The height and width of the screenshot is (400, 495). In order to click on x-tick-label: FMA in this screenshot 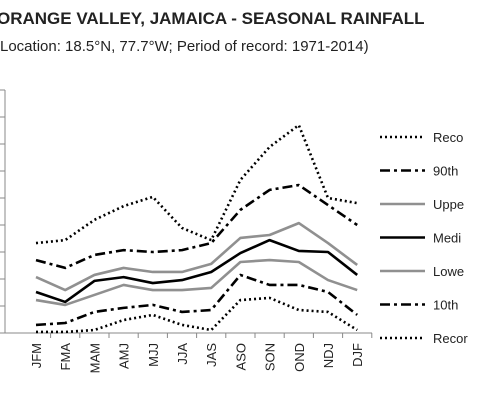, I will do `click(65, 357)`.